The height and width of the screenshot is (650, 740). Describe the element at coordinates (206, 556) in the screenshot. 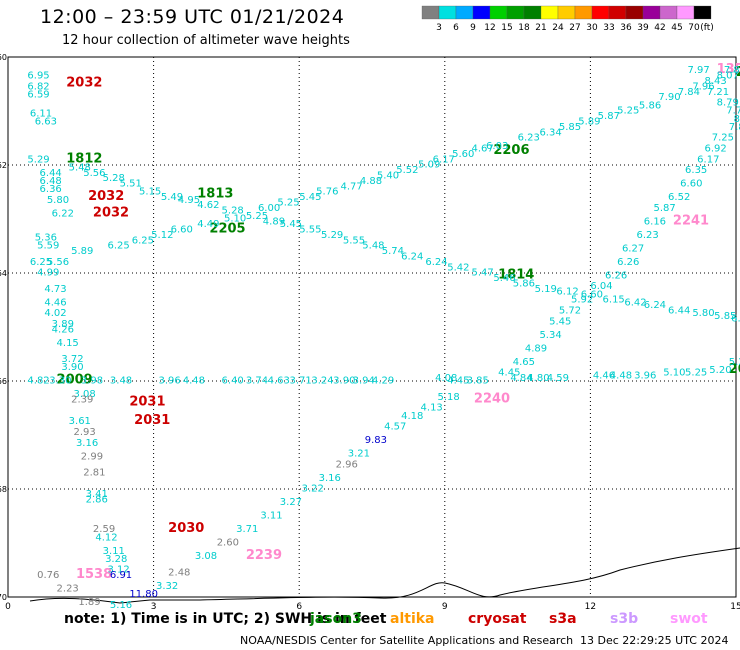

I see `swh-value-label: 3.08` at that location.